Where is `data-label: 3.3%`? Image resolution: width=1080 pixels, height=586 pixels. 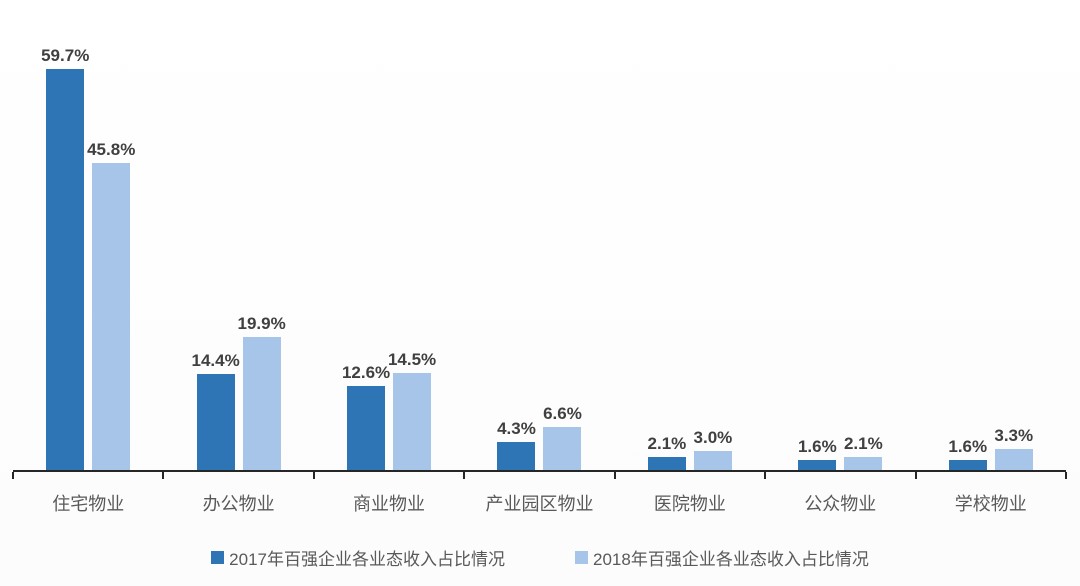
data-label: 3.3% is located at coordinates (1014, 435).